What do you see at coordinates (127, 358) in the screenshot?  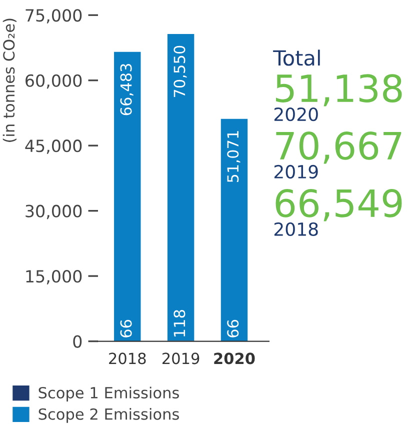 I see `x-tick-label: 2018` at bounding box center [127, 358].